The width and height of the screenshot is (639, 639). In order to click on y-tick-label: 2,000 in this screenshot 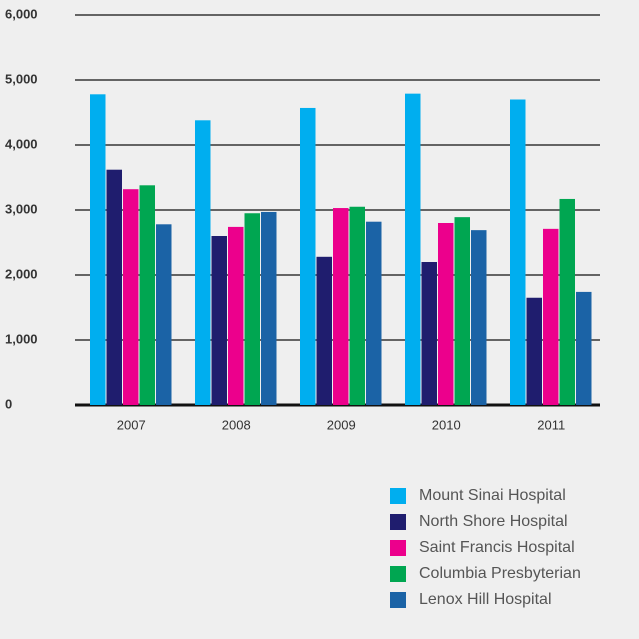, I will do `click(21, 273)`.